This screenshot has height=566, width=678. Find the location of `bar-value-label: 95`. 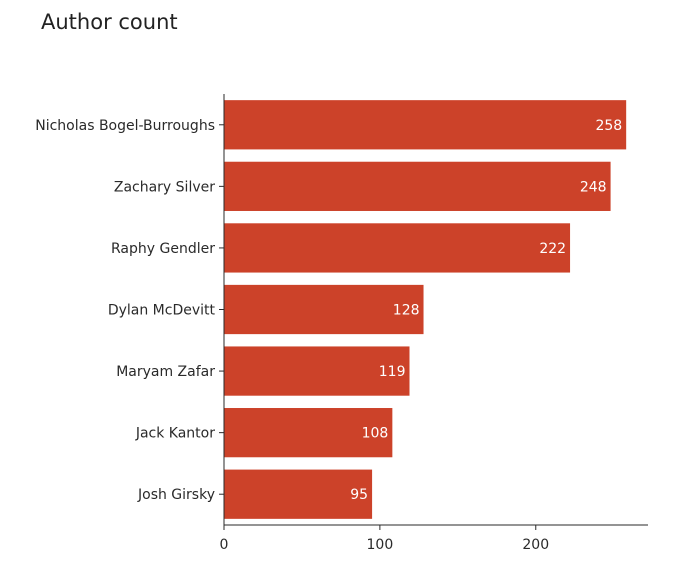

bar-value-label: 95 is located at coordinates (359, 495).